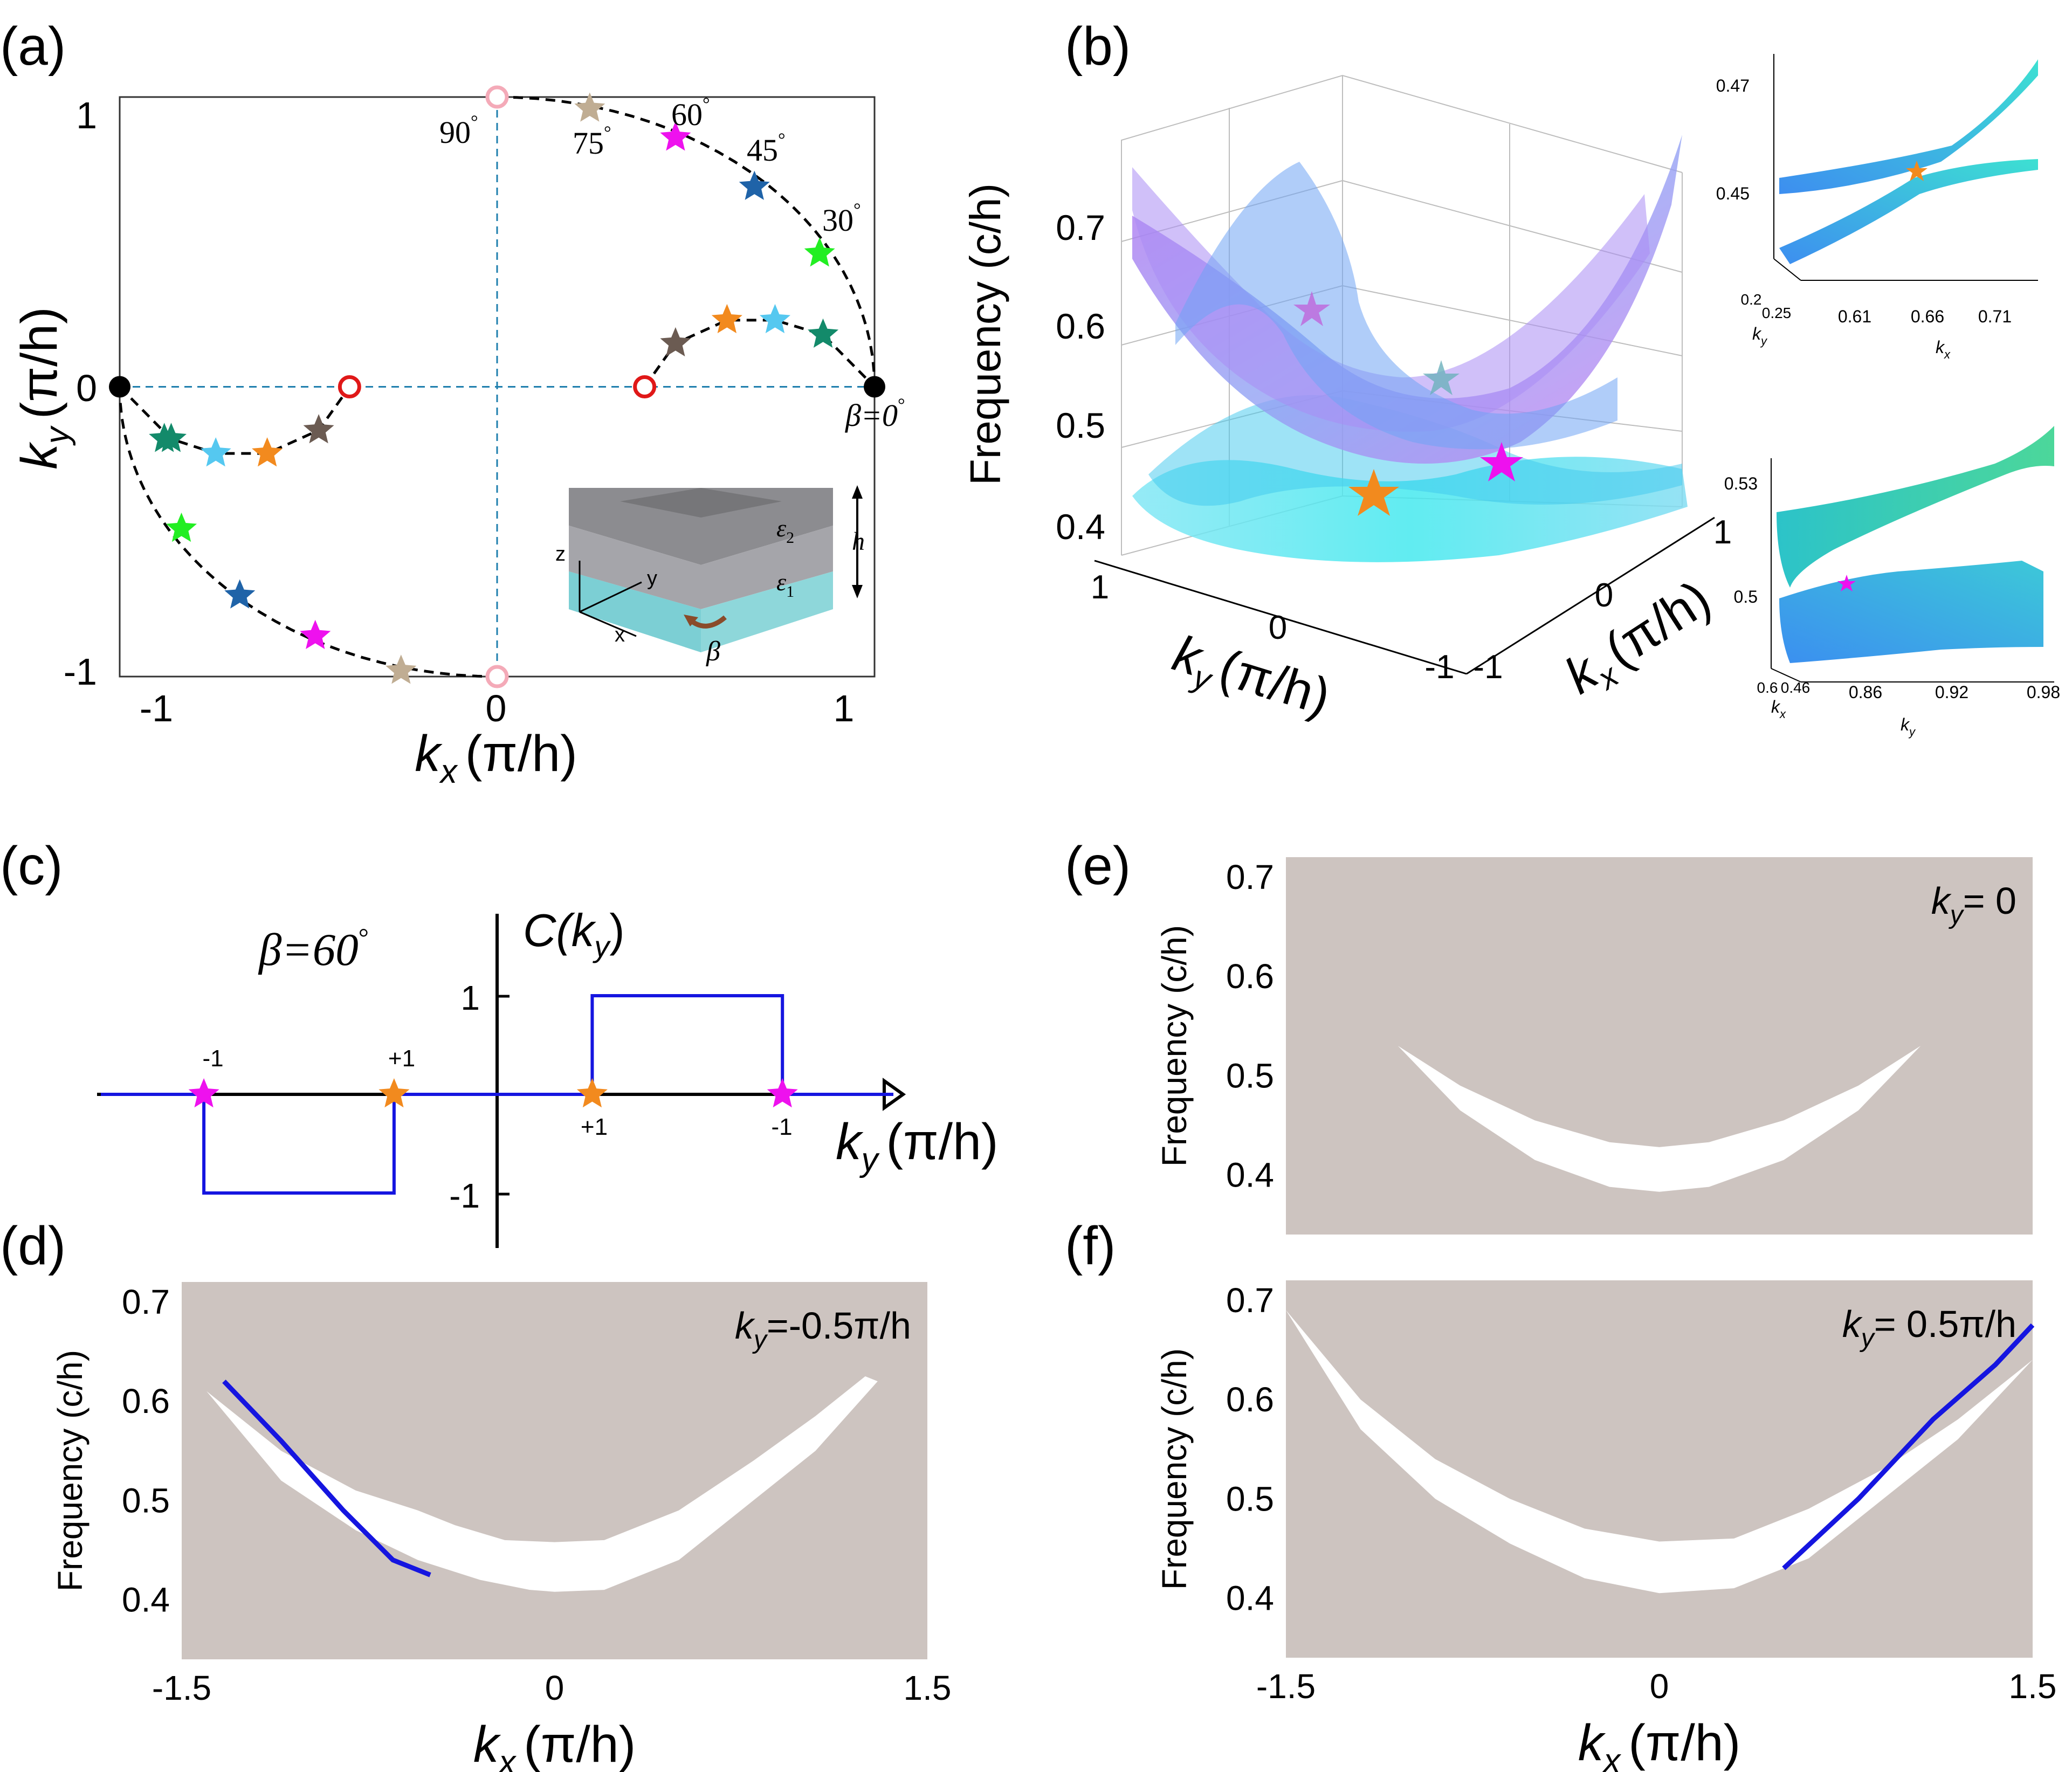 The height and width of the screenshot is (1772, 2072). What do you see at coordinates (842, 219) in the screenshot?
I see `a-angle-30: 30°` at bounding box center [842, 219].